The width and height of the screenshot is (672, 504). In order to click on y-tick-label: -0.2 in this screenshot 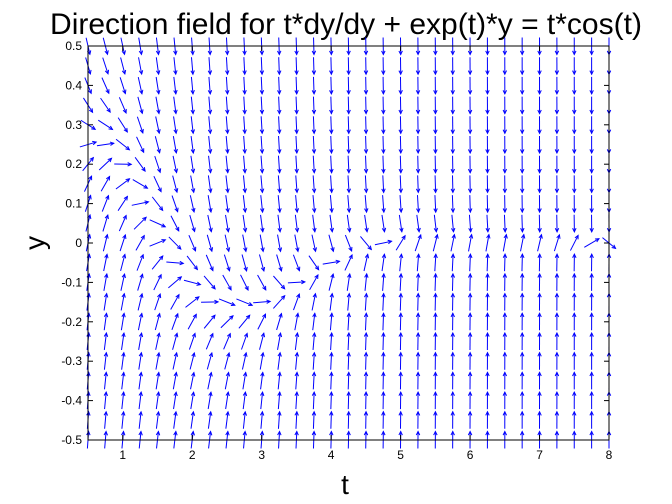, I will do `click(71, 322)`.